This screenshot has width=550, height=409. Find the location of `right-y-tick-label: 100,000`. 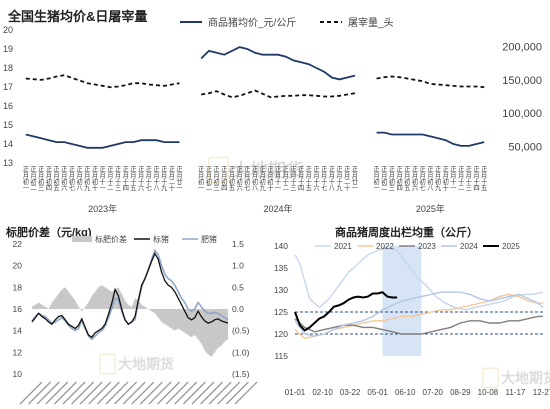

right-y-tick-label: 100,000 is located at coordinates (522, 114).